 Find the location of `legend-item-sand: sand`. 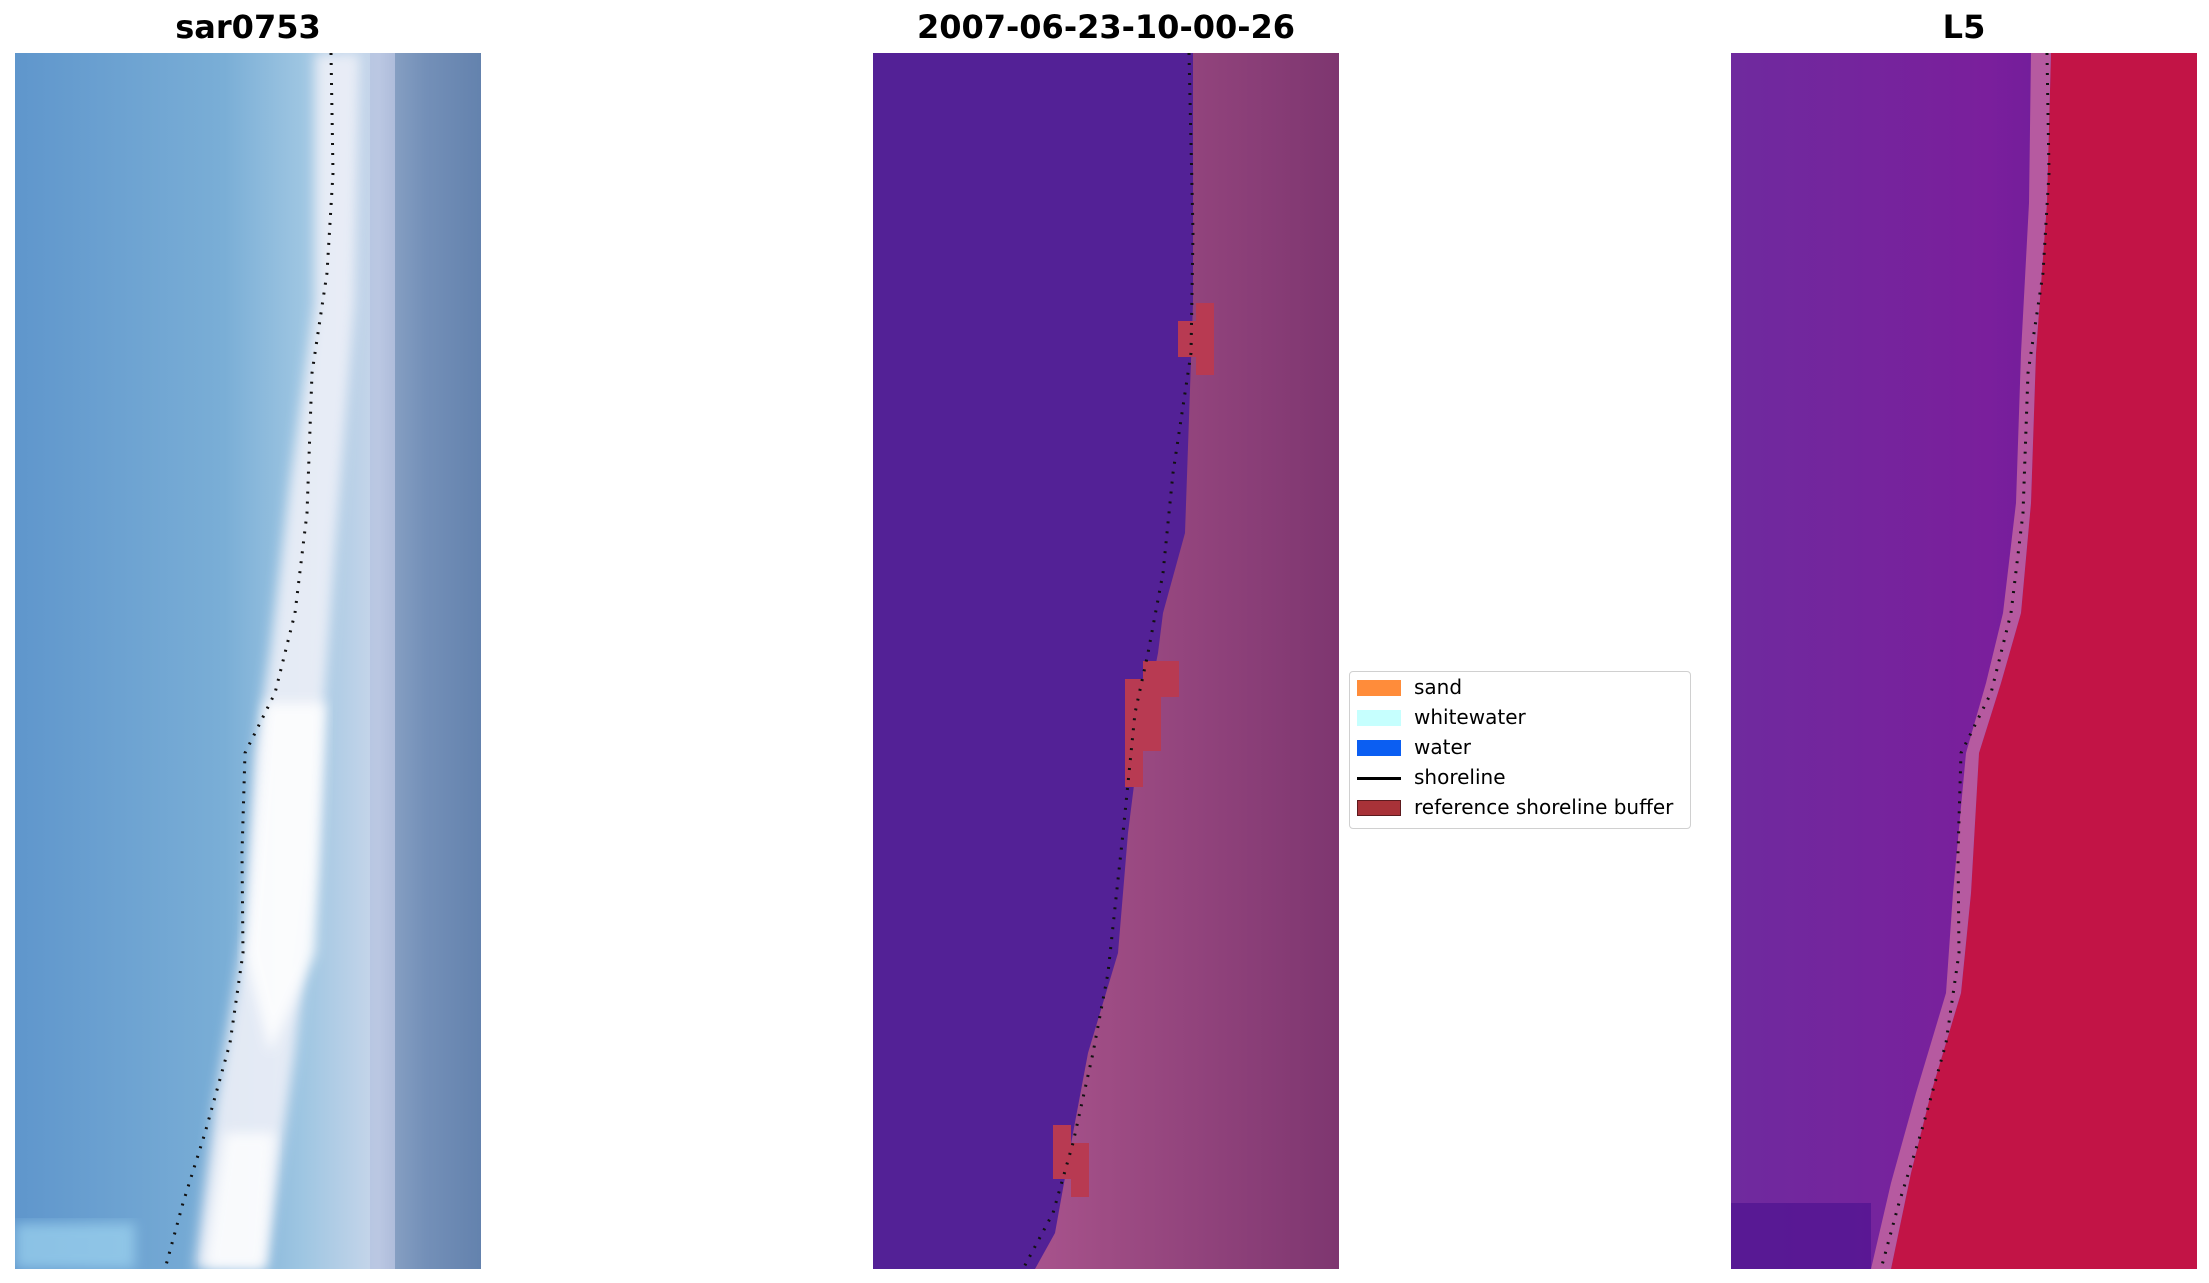

legend-item-sand: sand is located at coordinates (1520, 687).